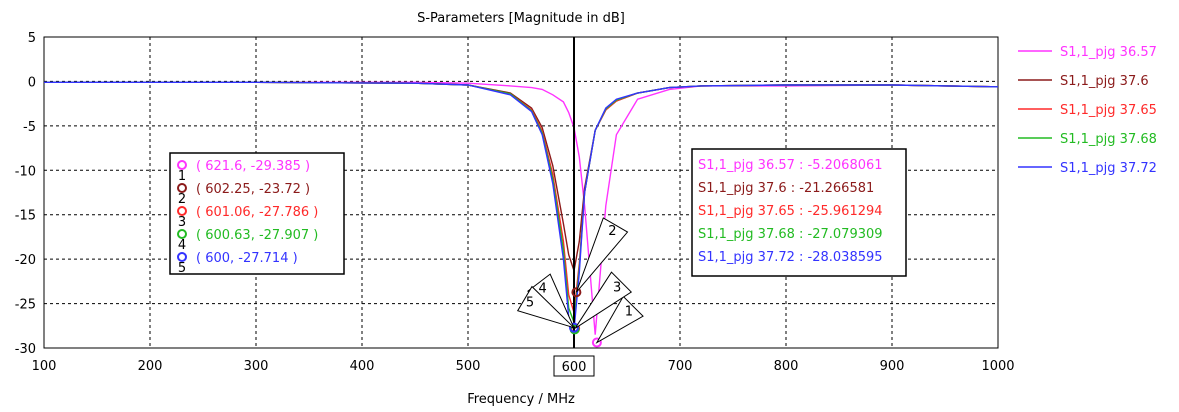 The height and width of the screenshot is (412, 1179). I want to click on x-axis-ticks: 100 200 300 400 500 600 700 800 900 1000, so click(523, 366).